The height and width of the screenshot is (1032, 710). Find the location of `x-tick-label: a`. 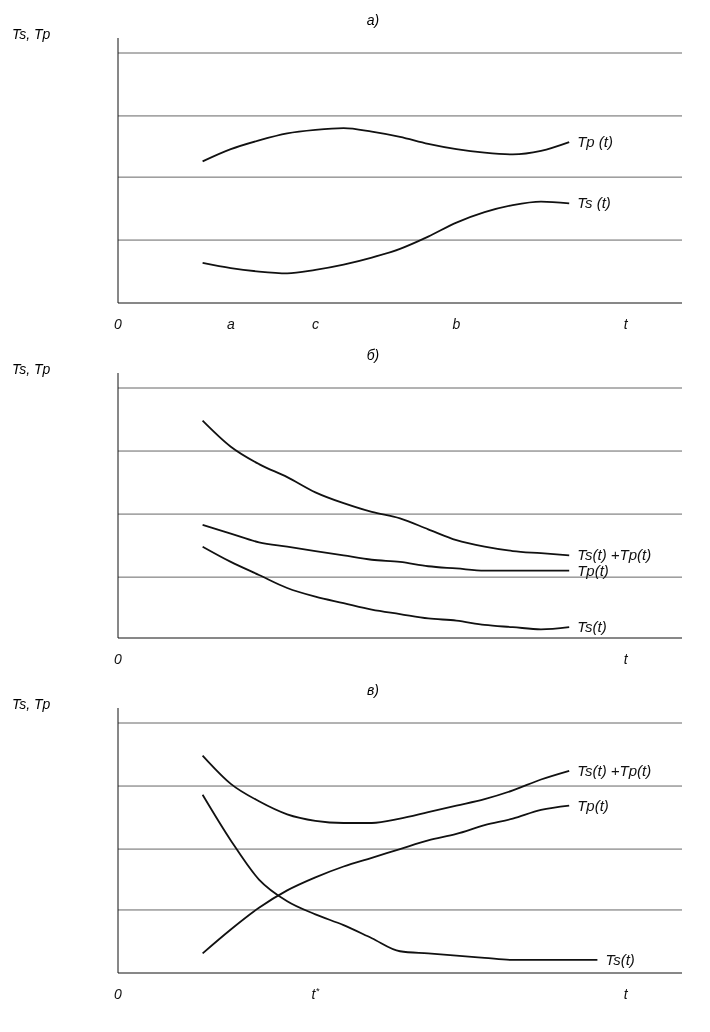

x-tick-label: a is located at coordinates (230, 324).